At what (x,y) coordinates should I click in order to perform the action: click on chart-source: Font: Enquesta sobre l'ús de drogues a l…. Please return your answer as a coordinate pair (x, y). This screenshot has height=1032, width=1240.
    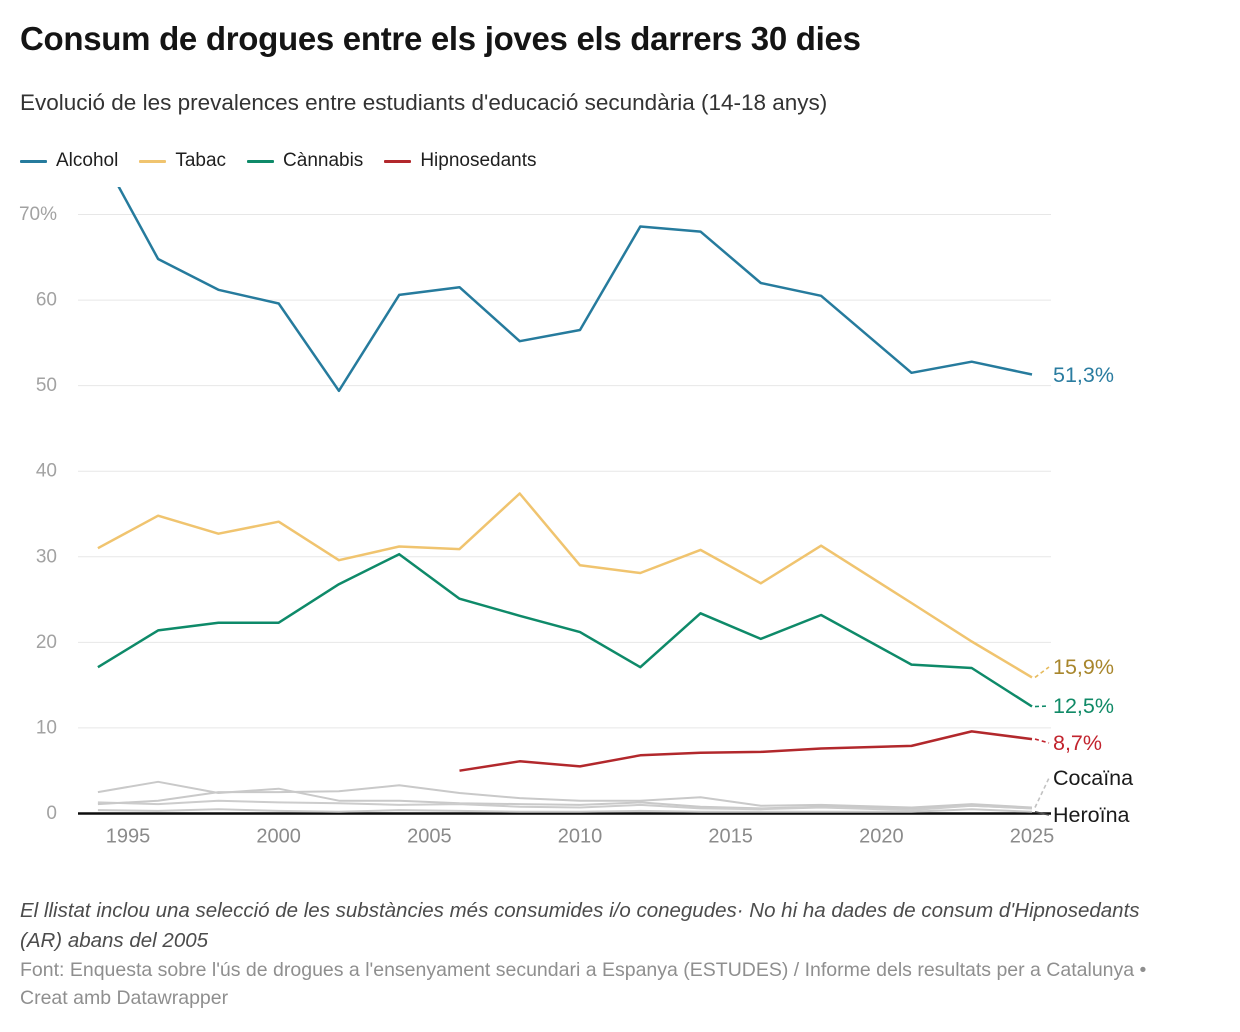
    Looking at the image, I should click on (583, 984).